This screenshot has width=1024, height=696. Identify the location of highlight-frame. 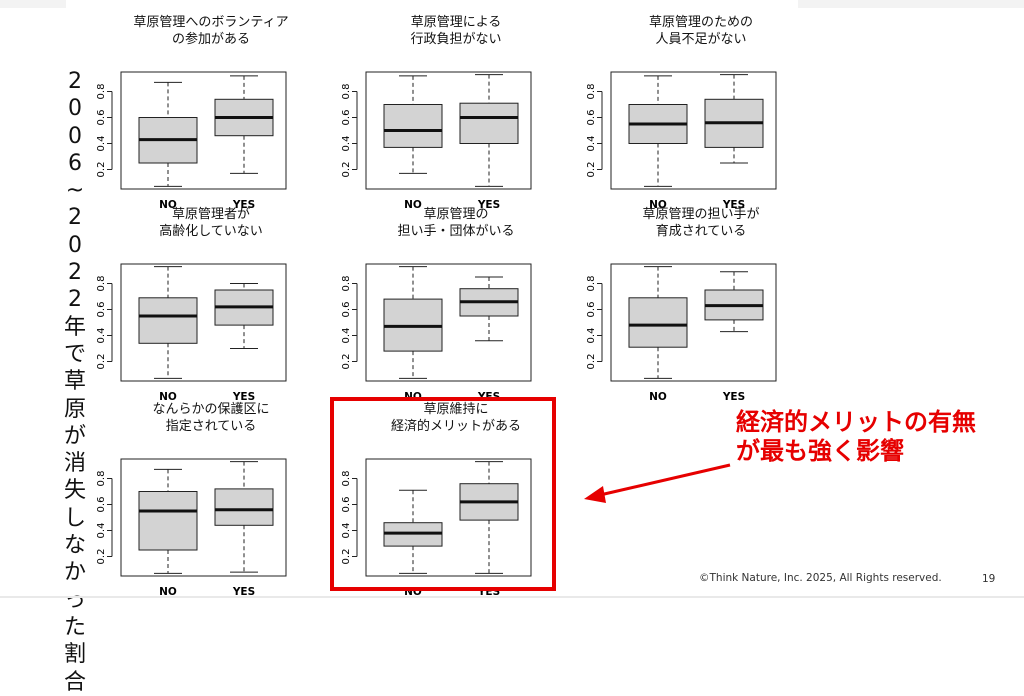
(443, 494).